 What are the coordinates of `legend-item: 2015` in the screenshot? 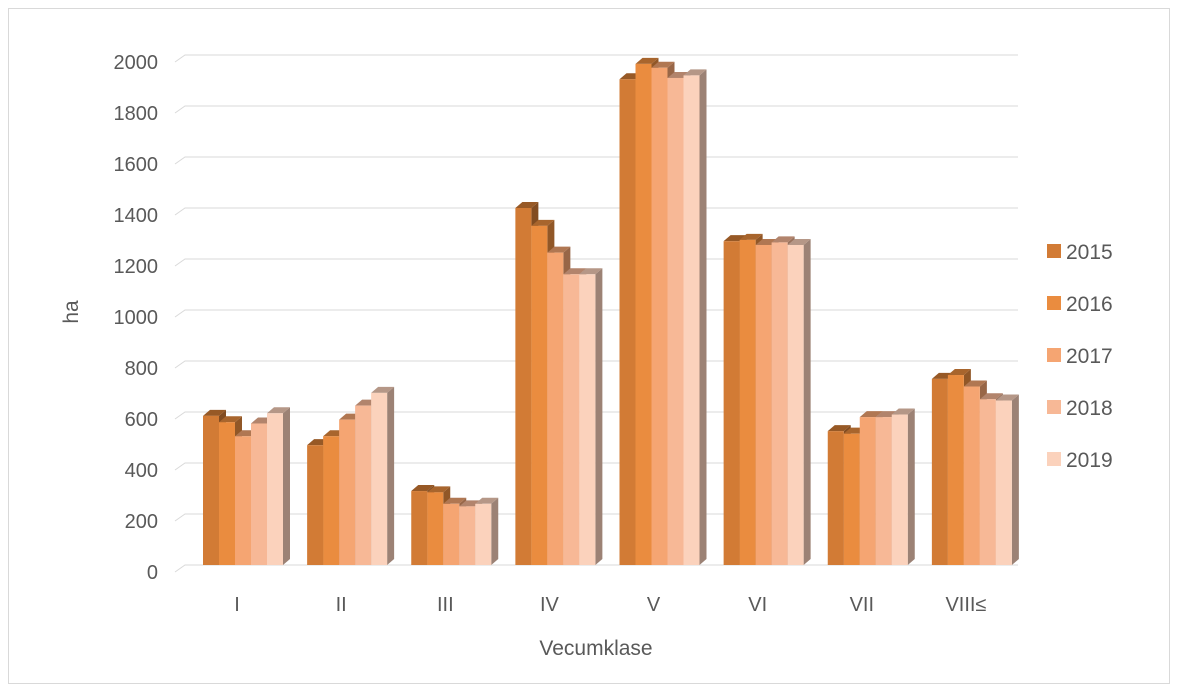 It's located at (1080, 252).